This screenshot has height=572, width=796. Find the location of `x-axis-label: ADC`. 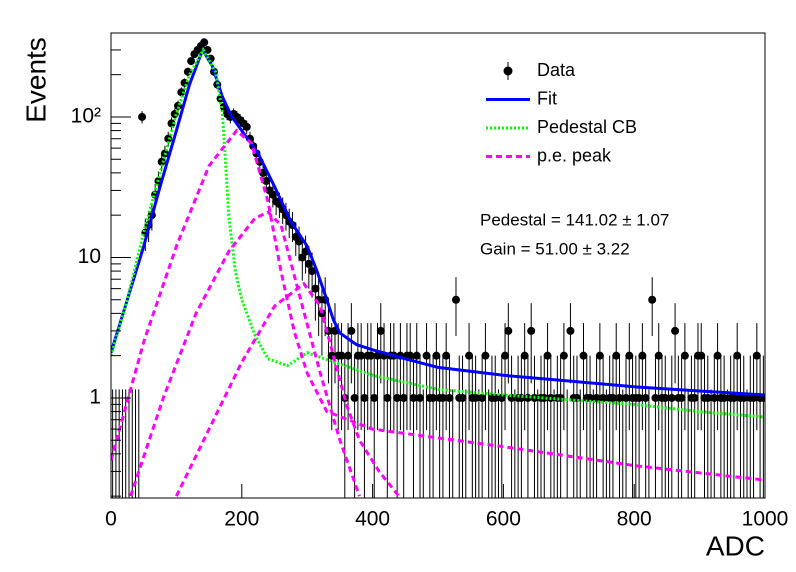

x-axis-label: ADC is located at coordinates (735, 545).